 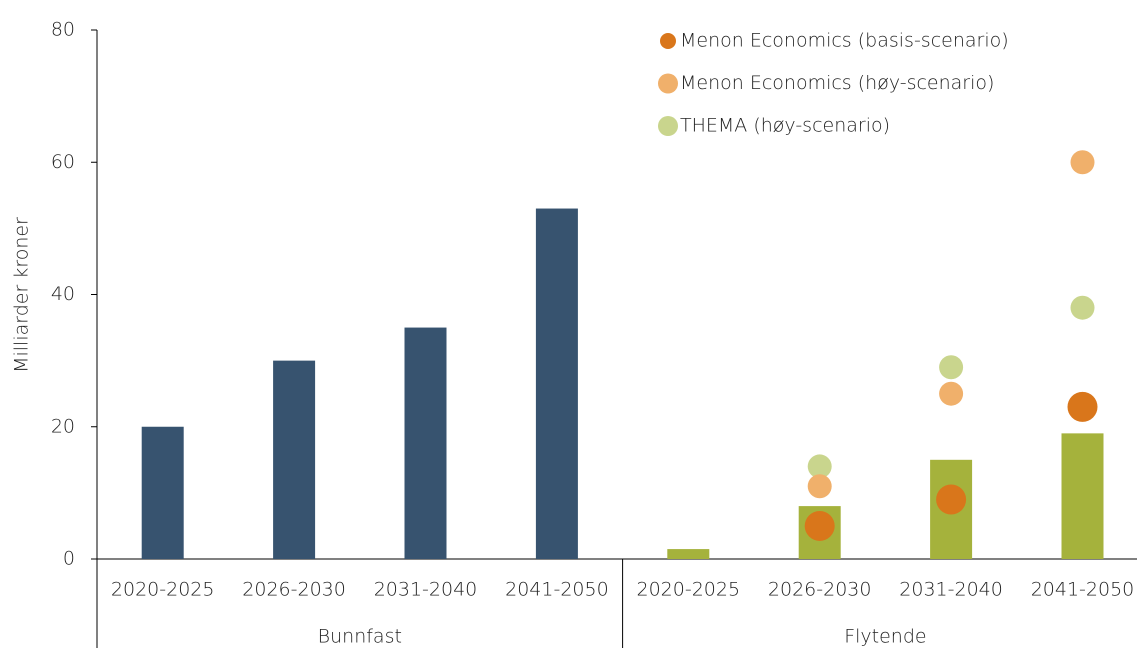 What do you see at coordinates (837, 83) in the screenshot?
I see `legend-label: Menon Economics (høy-scenario)` at bounding box center [837, 83].